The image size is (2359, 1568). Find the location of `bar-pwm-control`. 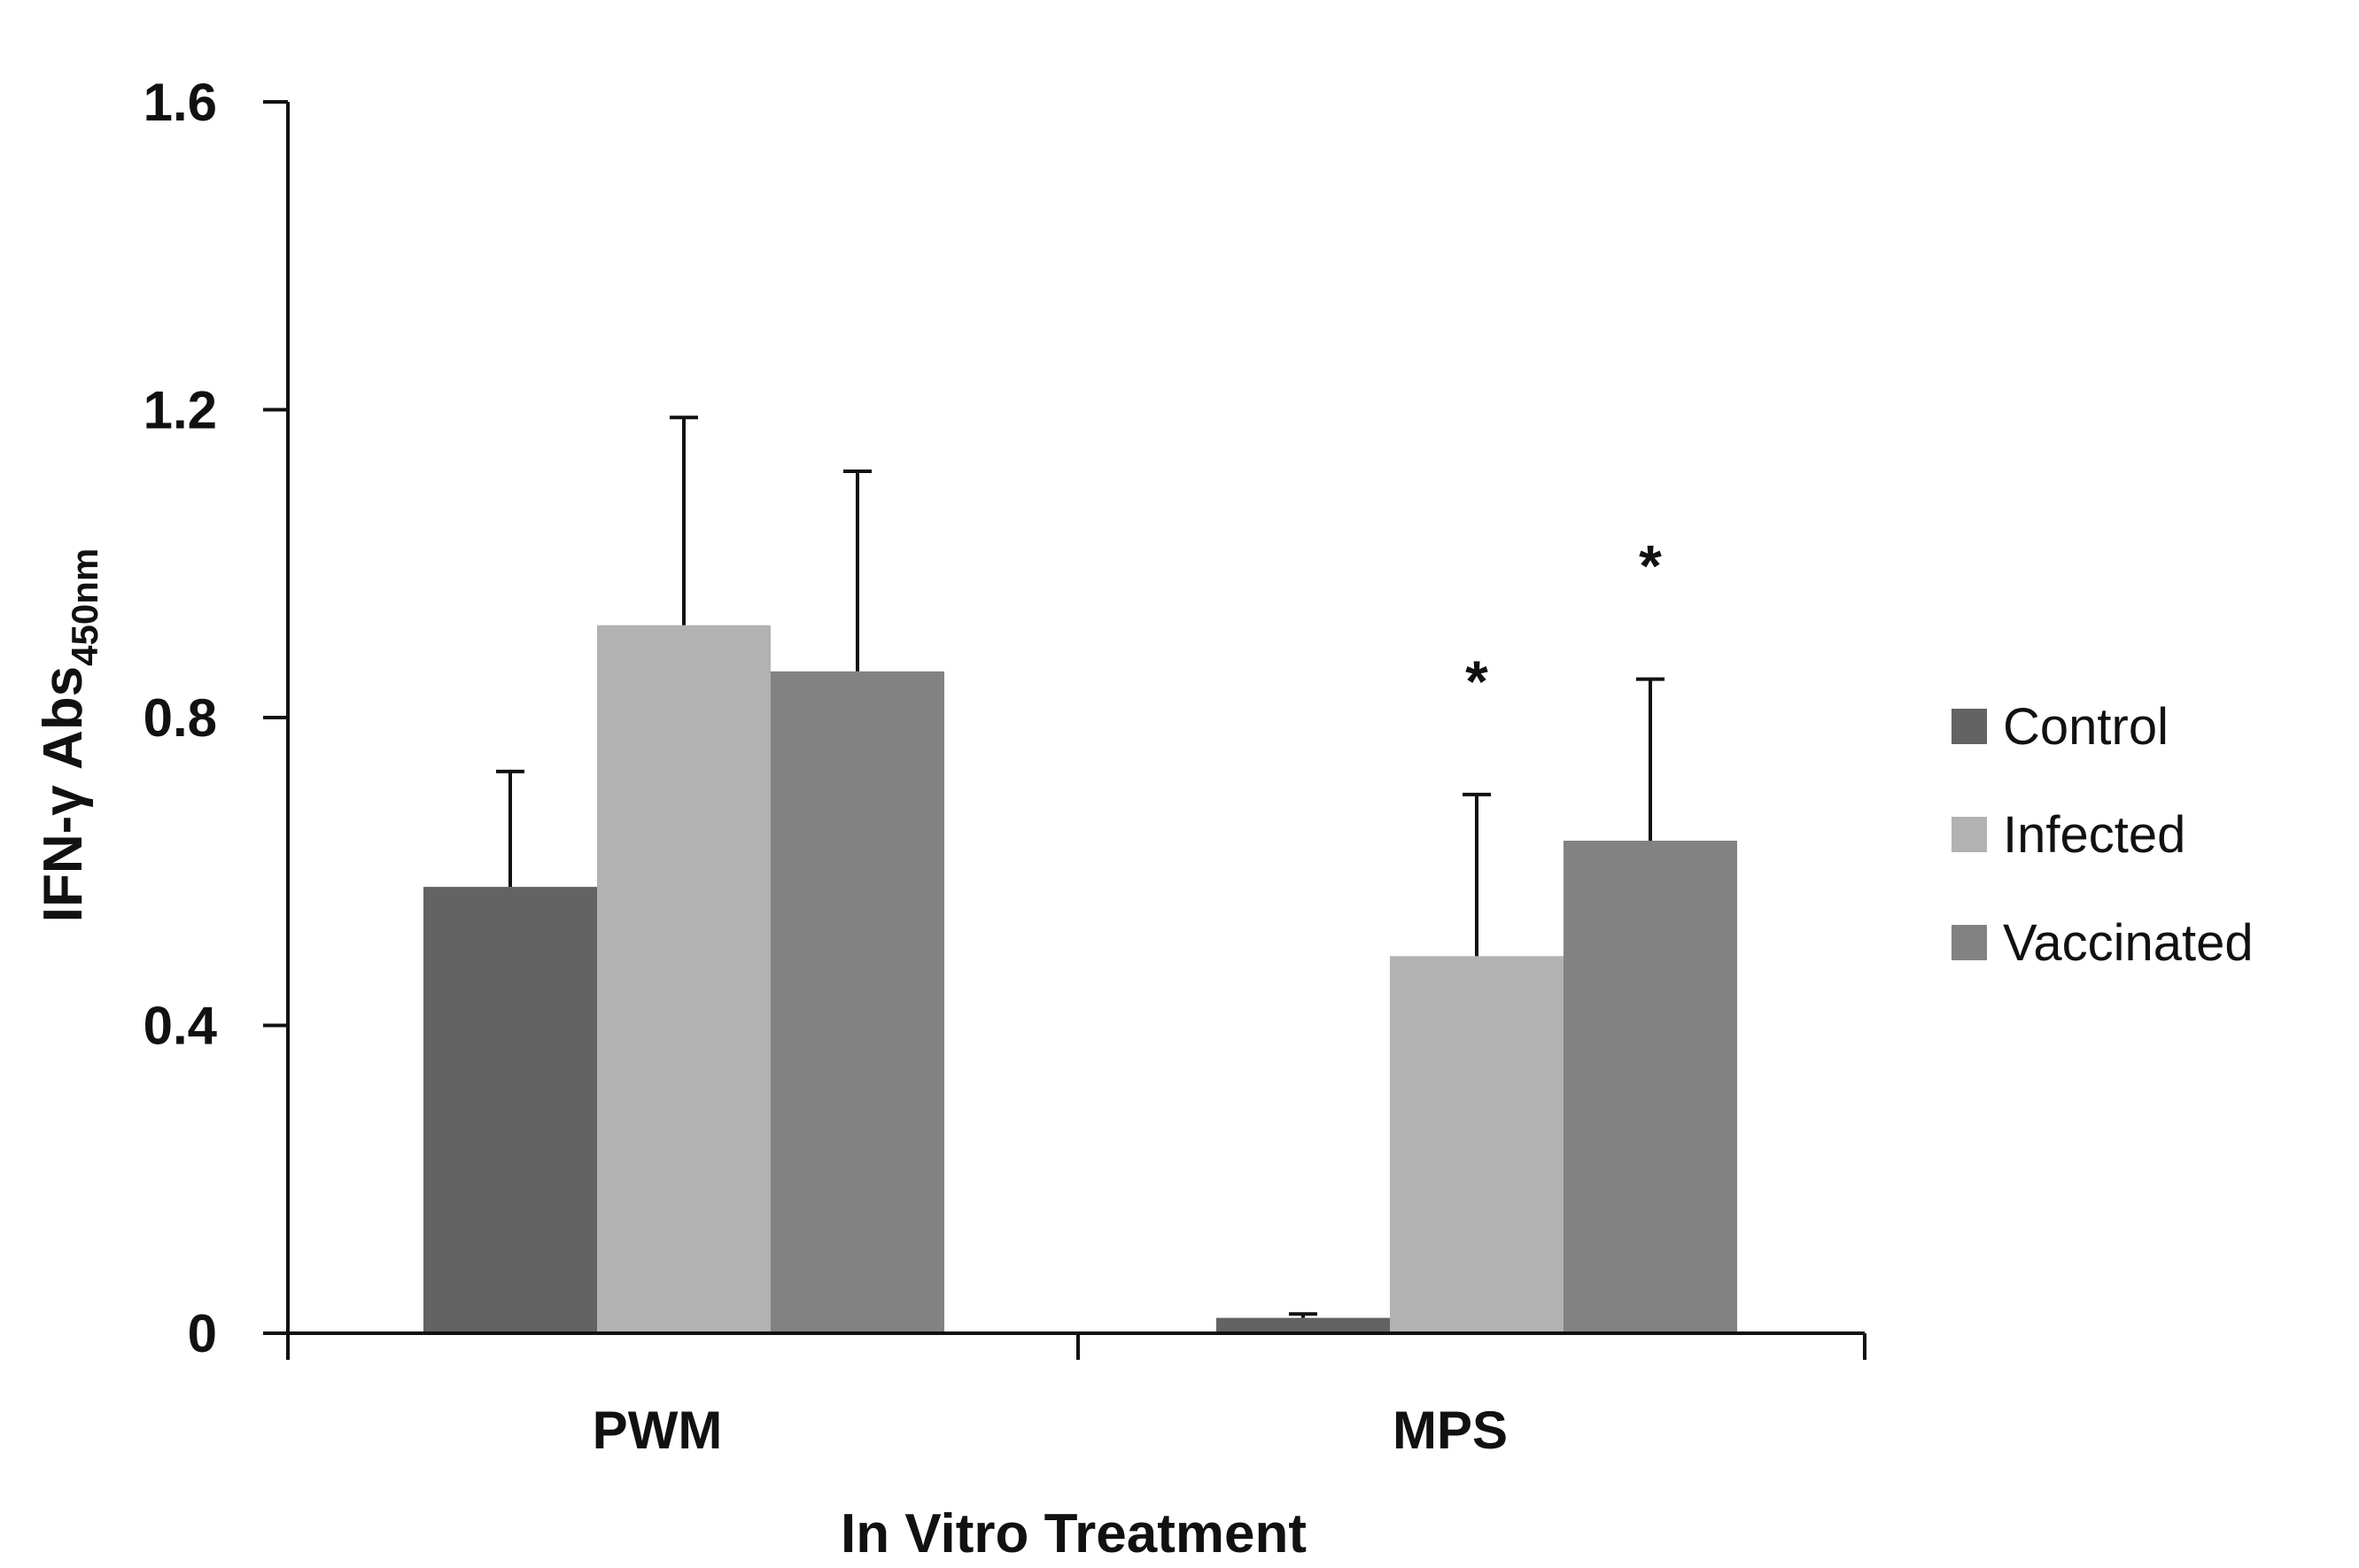

bar-pwm-control is located at coordinates (510, 1110).